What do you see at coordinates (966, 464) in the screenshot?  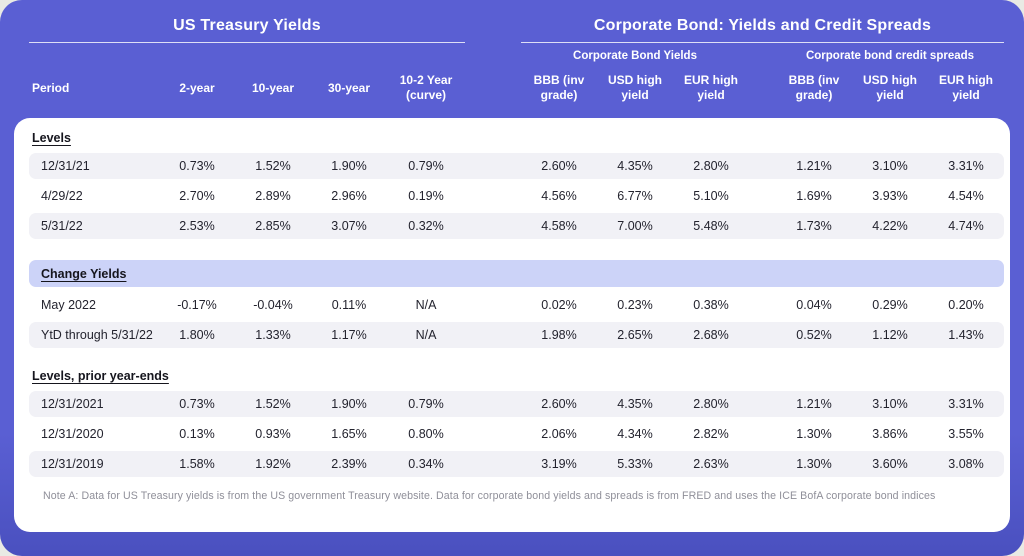 I see `value-cell: 3.08%` at bounding box center [966, 464].